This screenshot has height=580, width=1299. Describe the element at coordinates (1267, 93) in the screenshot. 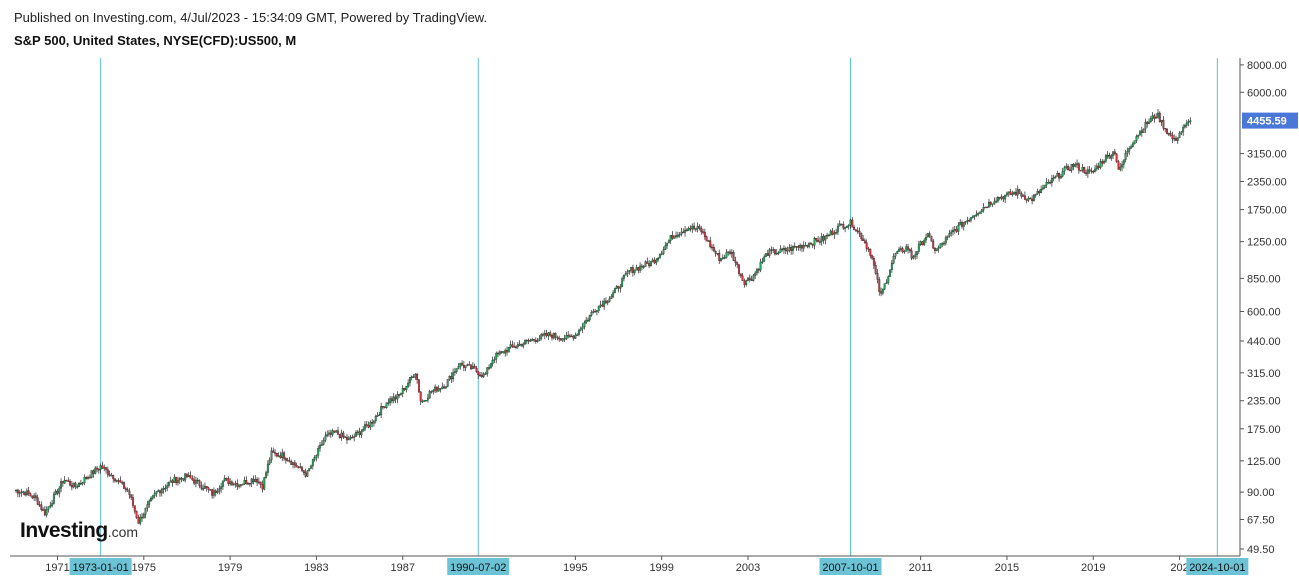

I see `y-tick-label: 6000.00` at that location.